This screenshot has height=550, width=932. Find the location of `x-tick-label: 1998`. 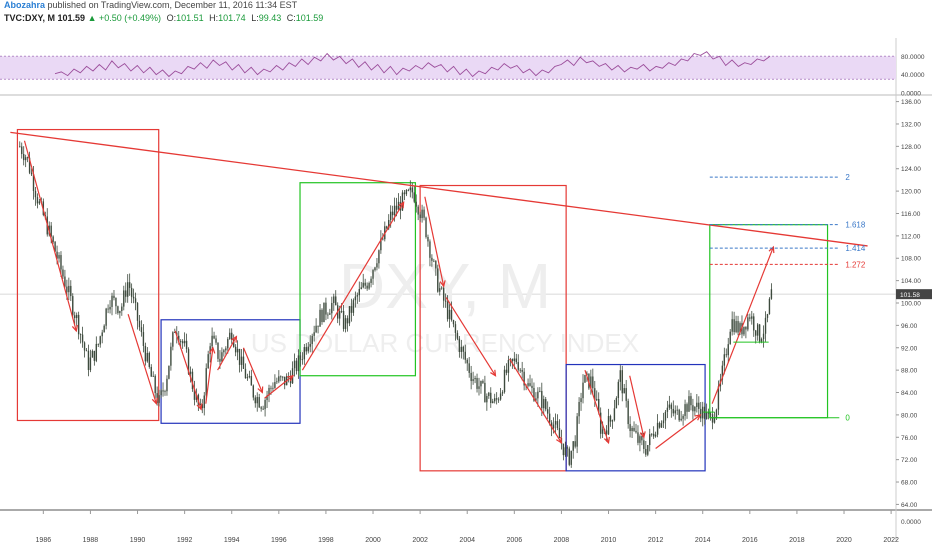

x-tick-label: 1998 is located at coordinates (326, 540).